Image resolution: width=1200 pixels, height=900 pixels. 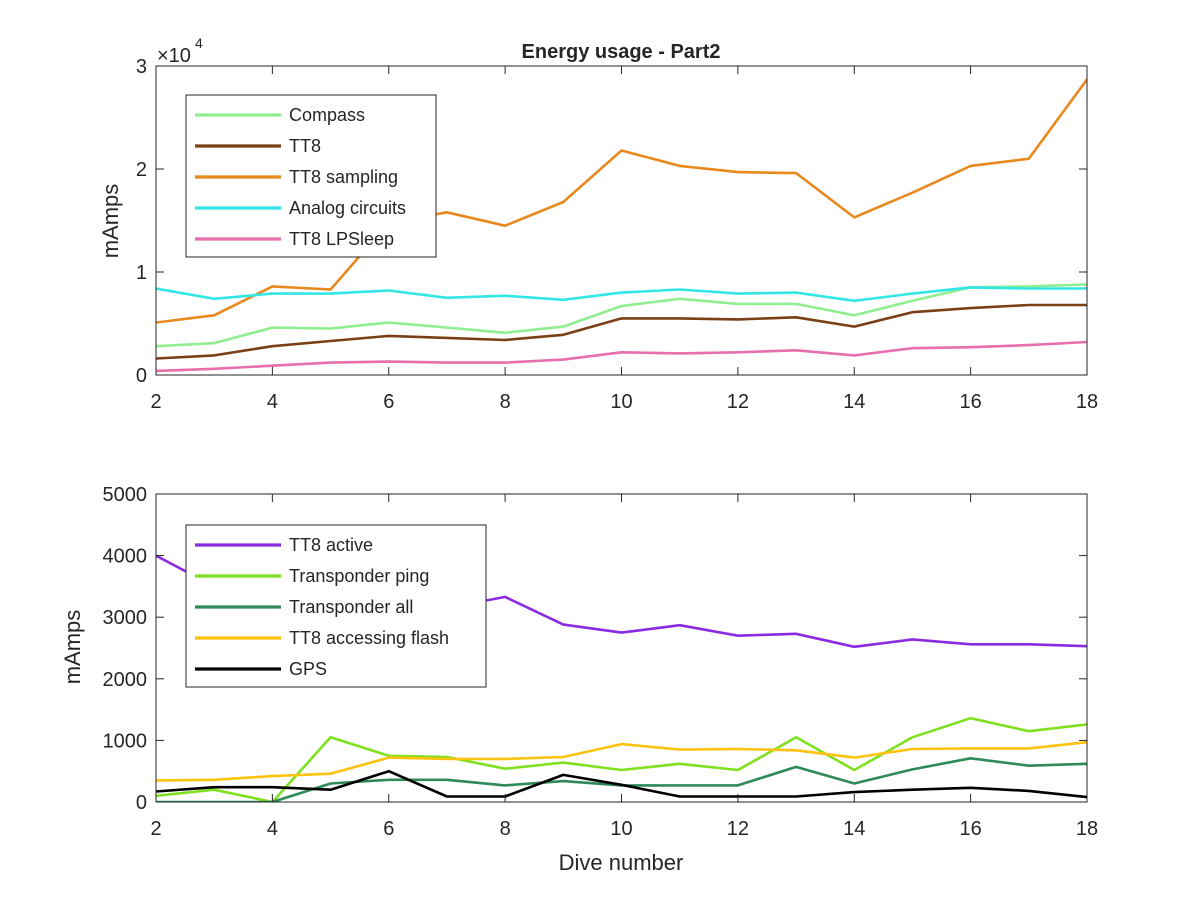 I want to click on legend-item-tt8-active: TT8 active, so click(x=284, y=545).